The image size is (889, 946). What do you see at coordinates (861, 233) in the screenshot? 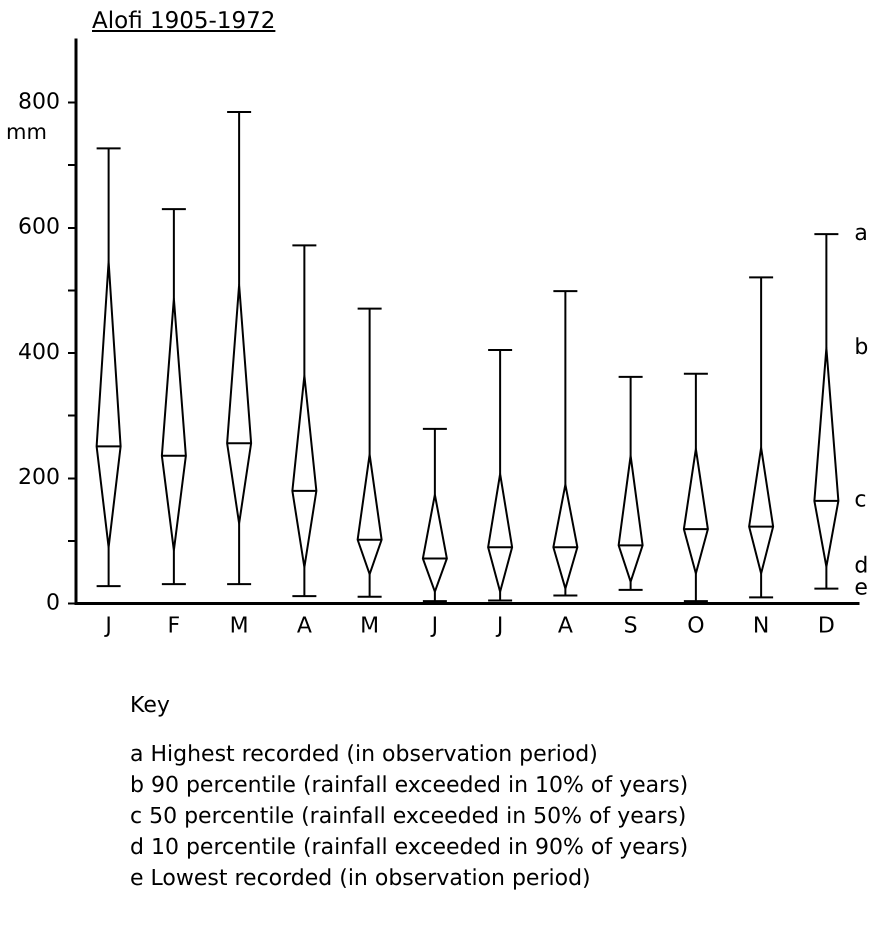
I see `annotation: a` at bounding box center [861, 233].